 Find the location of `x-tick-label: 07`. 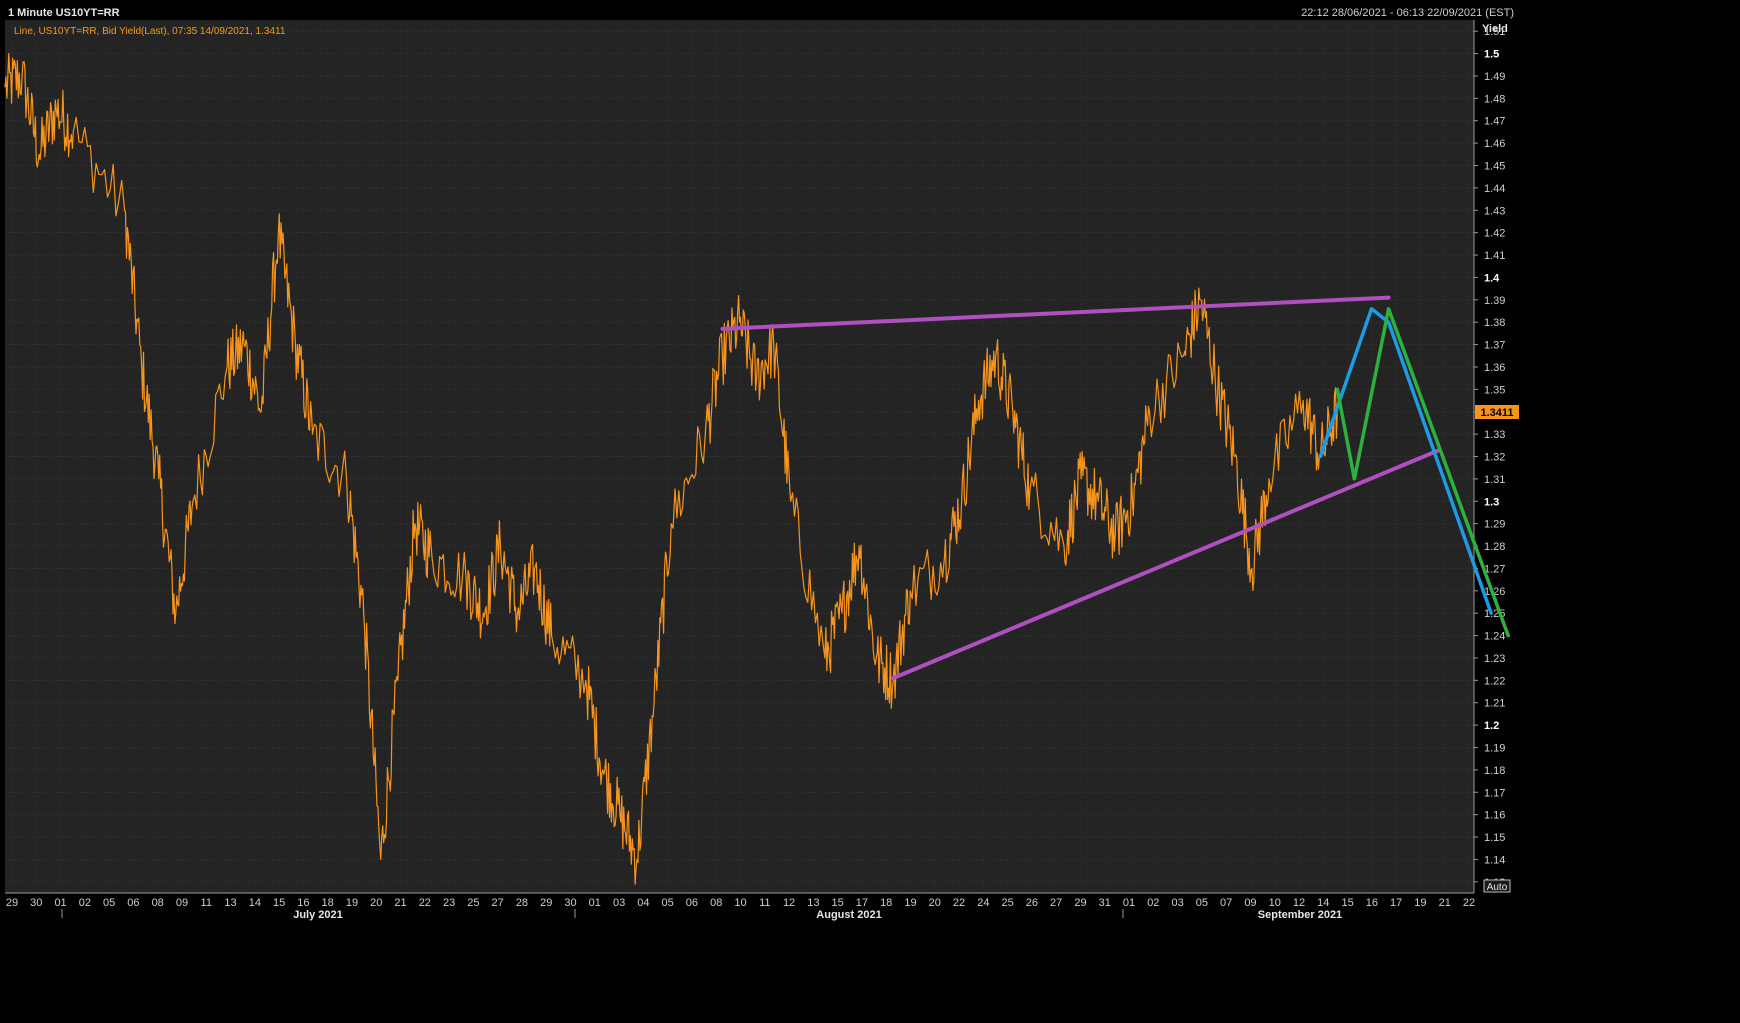

x-tick-label: 07 is located at coordinates (1226, 903).